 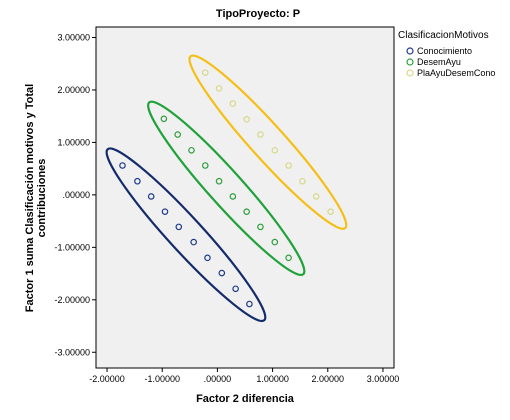 I want to click on y-tick-label: 1.00000, so click(x=73, y=142).